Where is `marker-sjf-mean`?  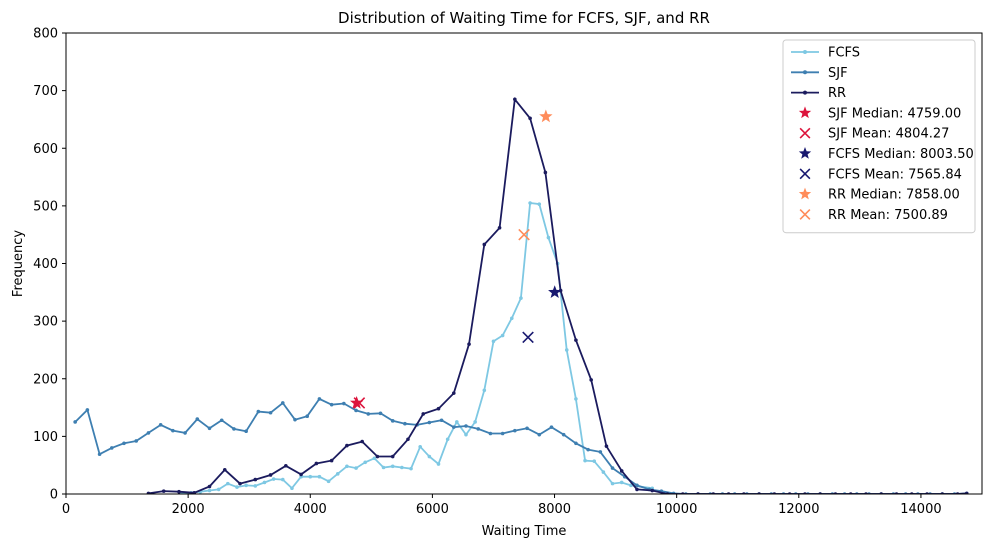
marker-sjf-mean is located at coordinates (359, 403).